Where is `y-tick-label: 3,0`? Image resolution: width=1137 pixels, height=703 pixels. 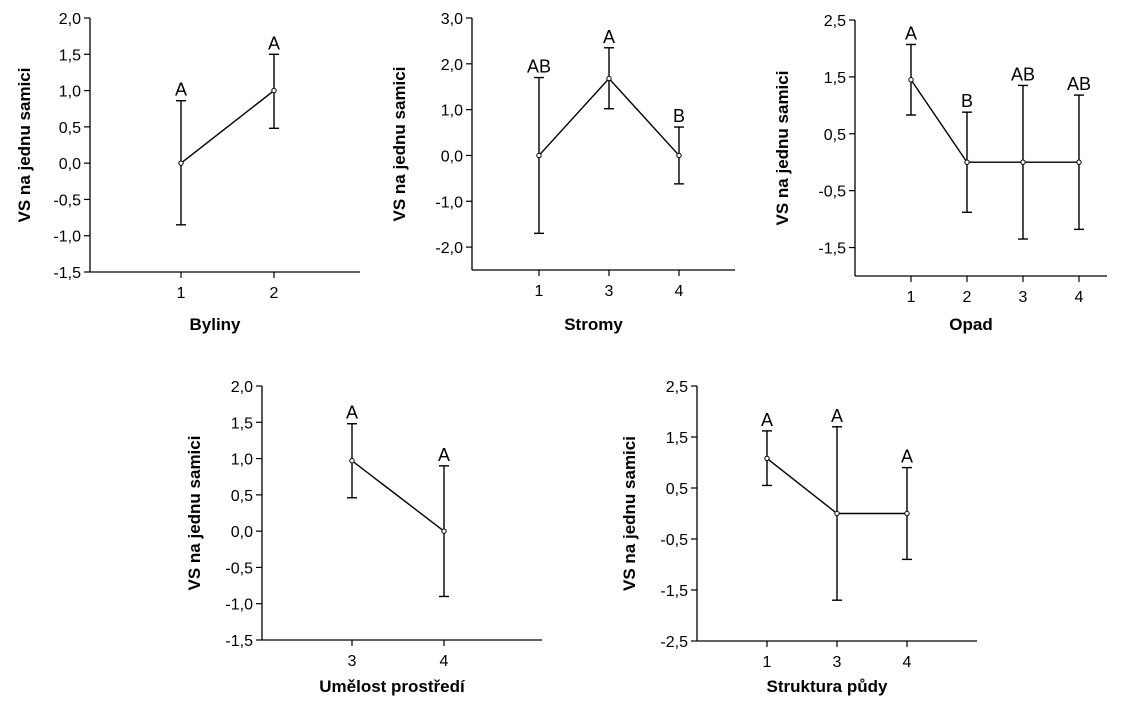 y-tick-label: 3,0 is located at coordinates (452, 19).